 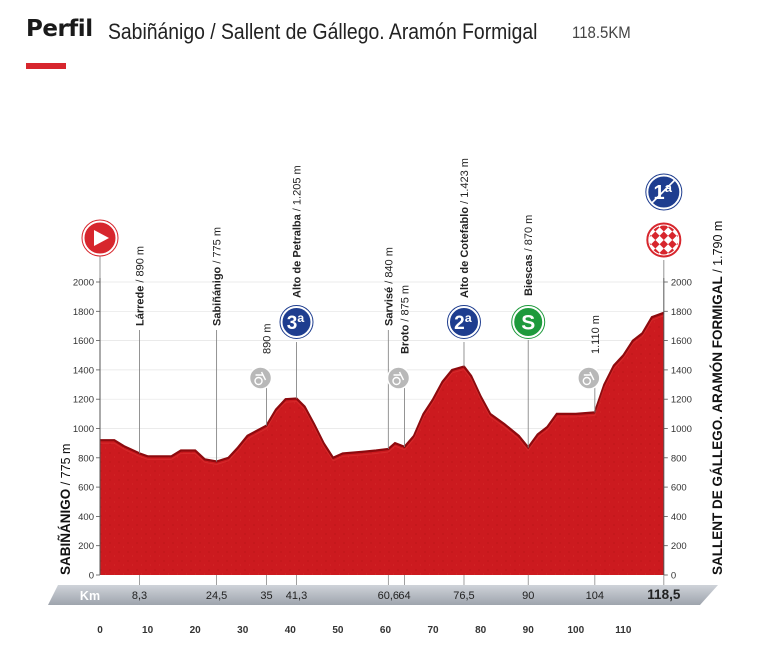 What do you see at coordinates (481, 630) in the screenshot?
I see `x-tick-label: 80` at bounding box center [481, 630].